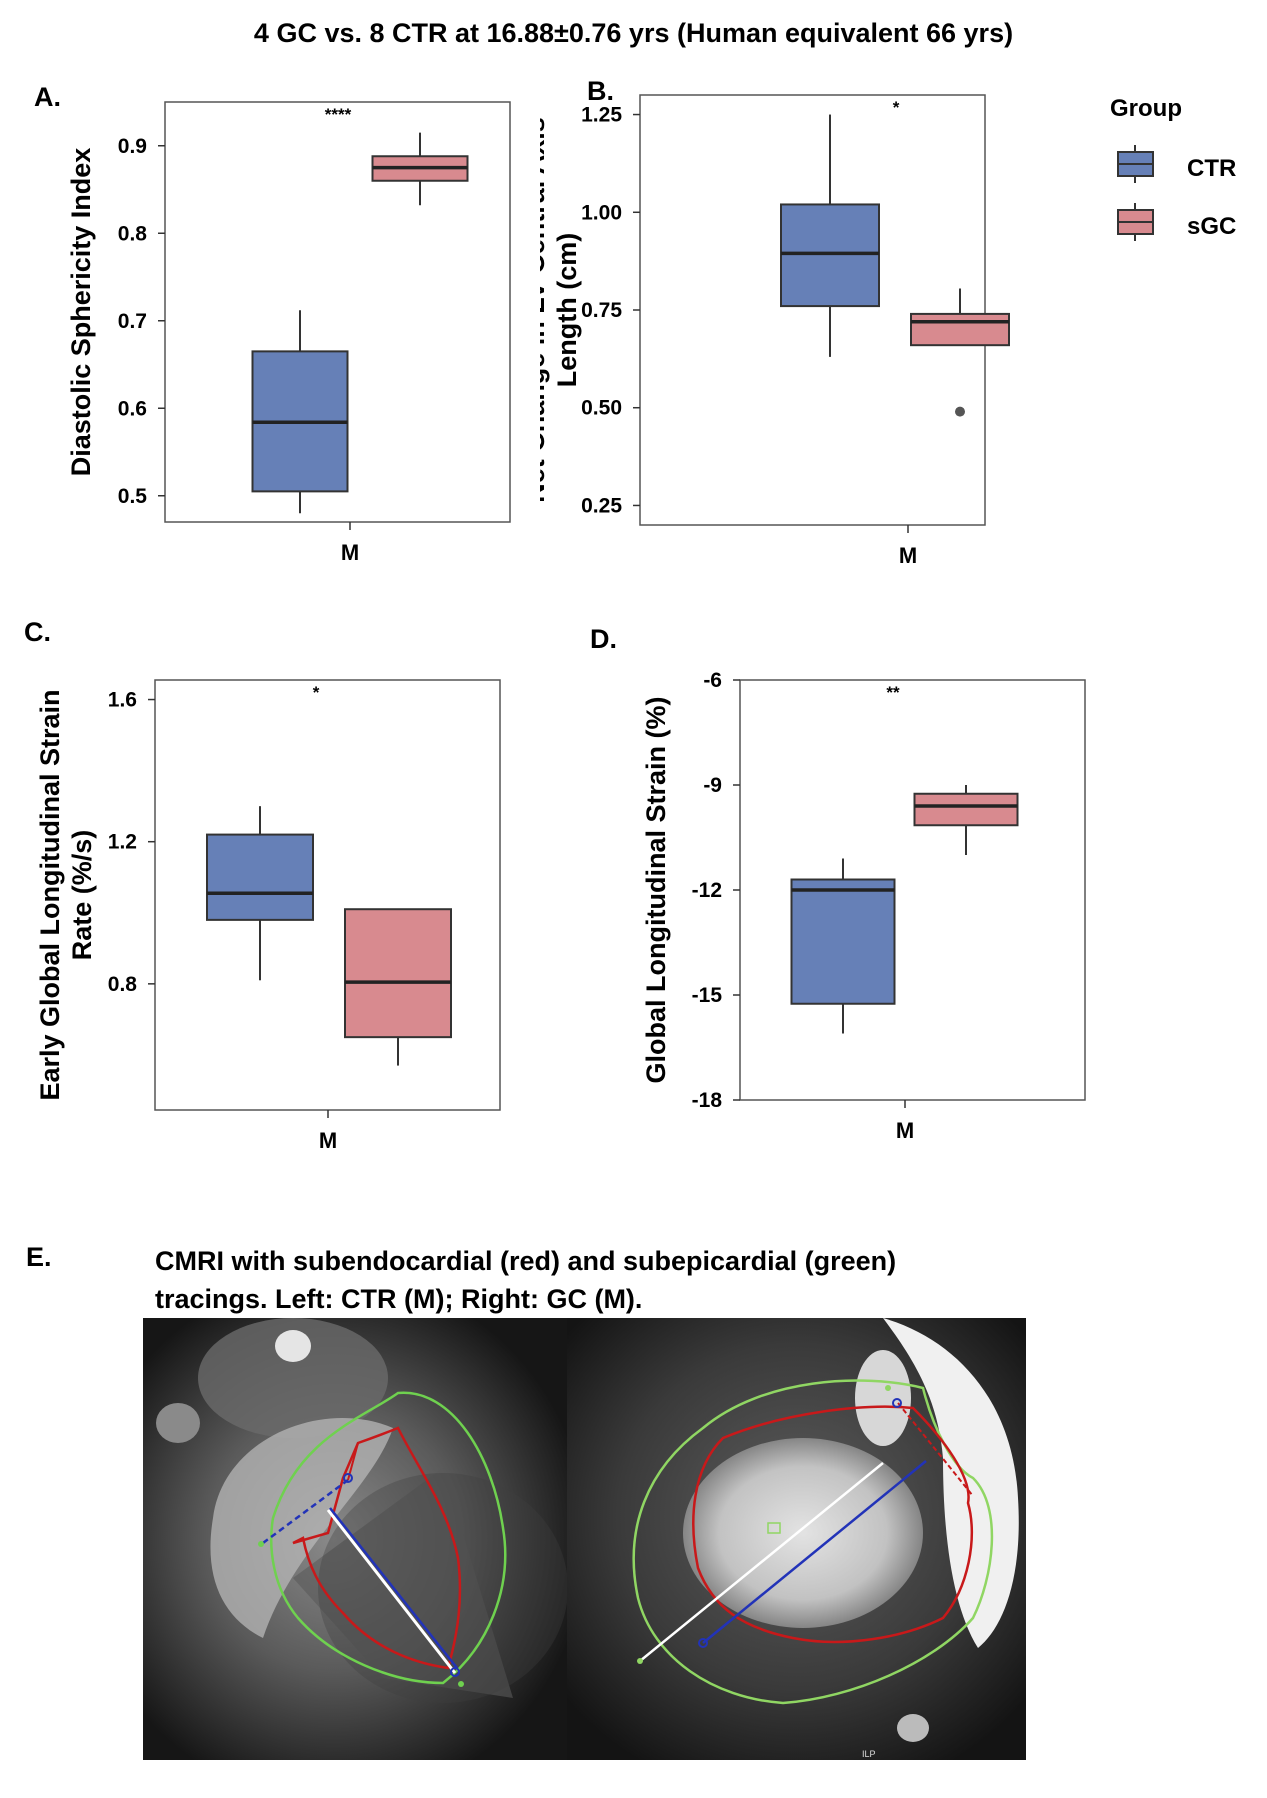 Image resolution: width=1267 pixels, height=1798 pixels. I want to click on y-tick-label: 1.00, so click(601, 212).